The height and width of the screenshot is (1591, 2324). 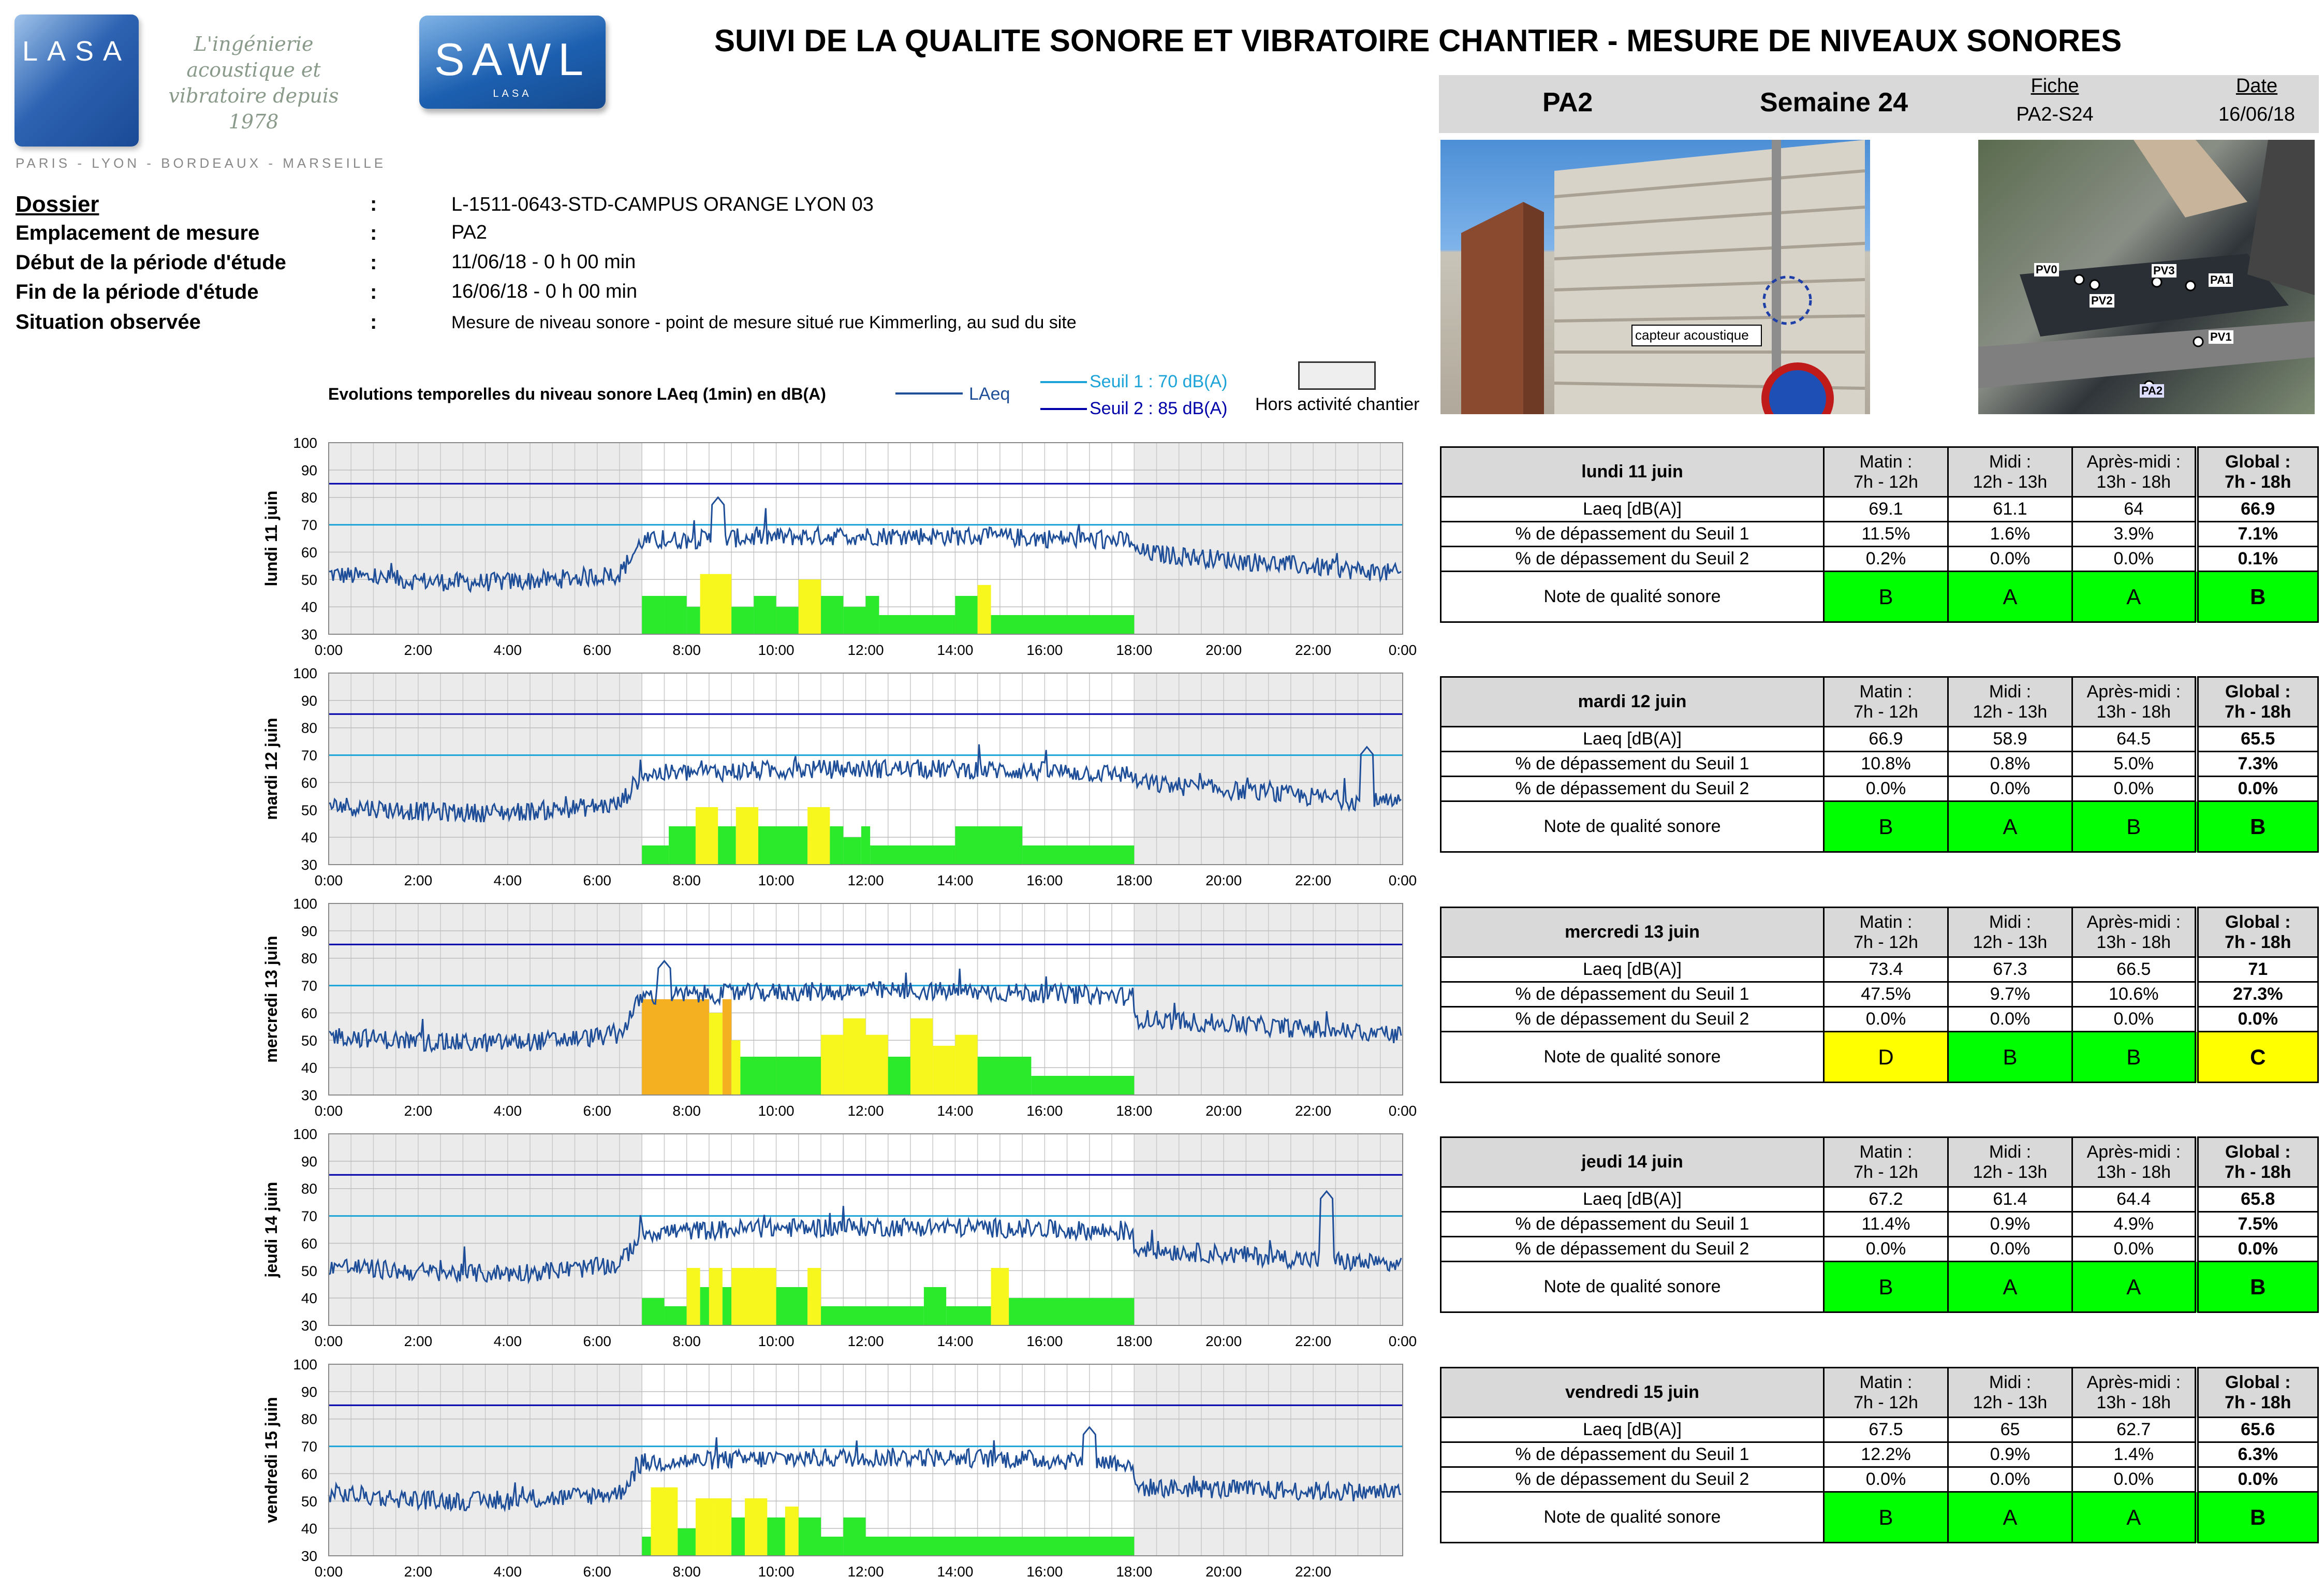 I want to click on s1-apres-midi: 1.4%, so click(x=2134, y=1454).